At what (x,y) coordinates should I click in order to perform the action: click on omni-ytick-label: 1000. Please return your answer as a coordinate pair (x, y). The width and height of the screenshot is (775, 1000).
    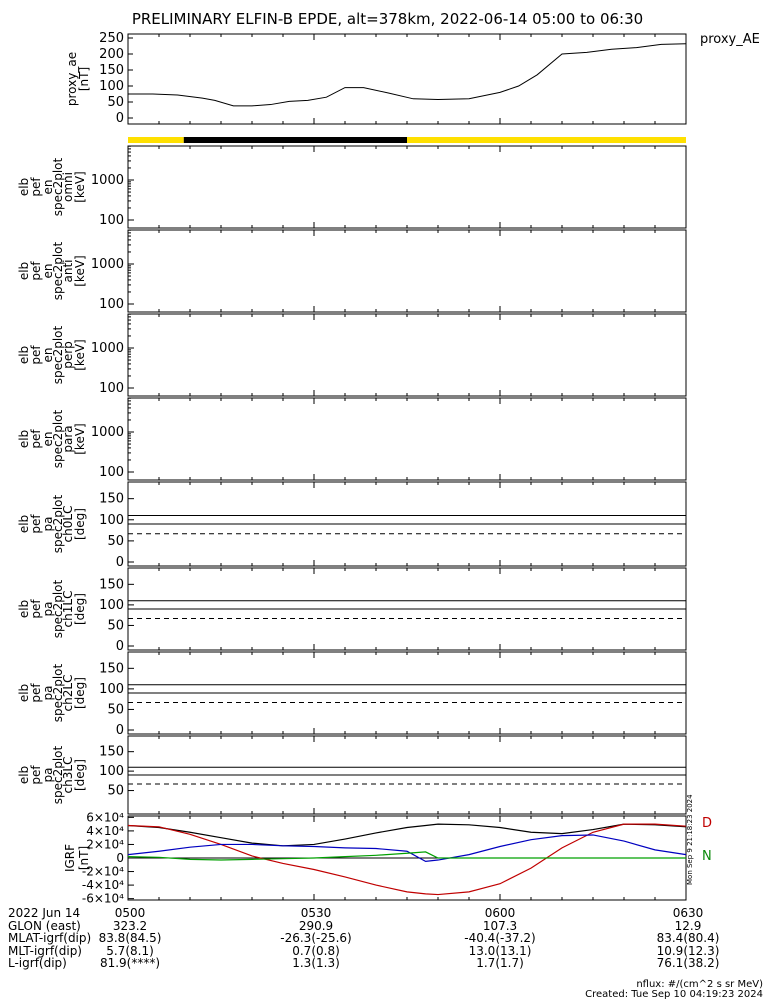
    Looking at the image, I should click on (107, 180).